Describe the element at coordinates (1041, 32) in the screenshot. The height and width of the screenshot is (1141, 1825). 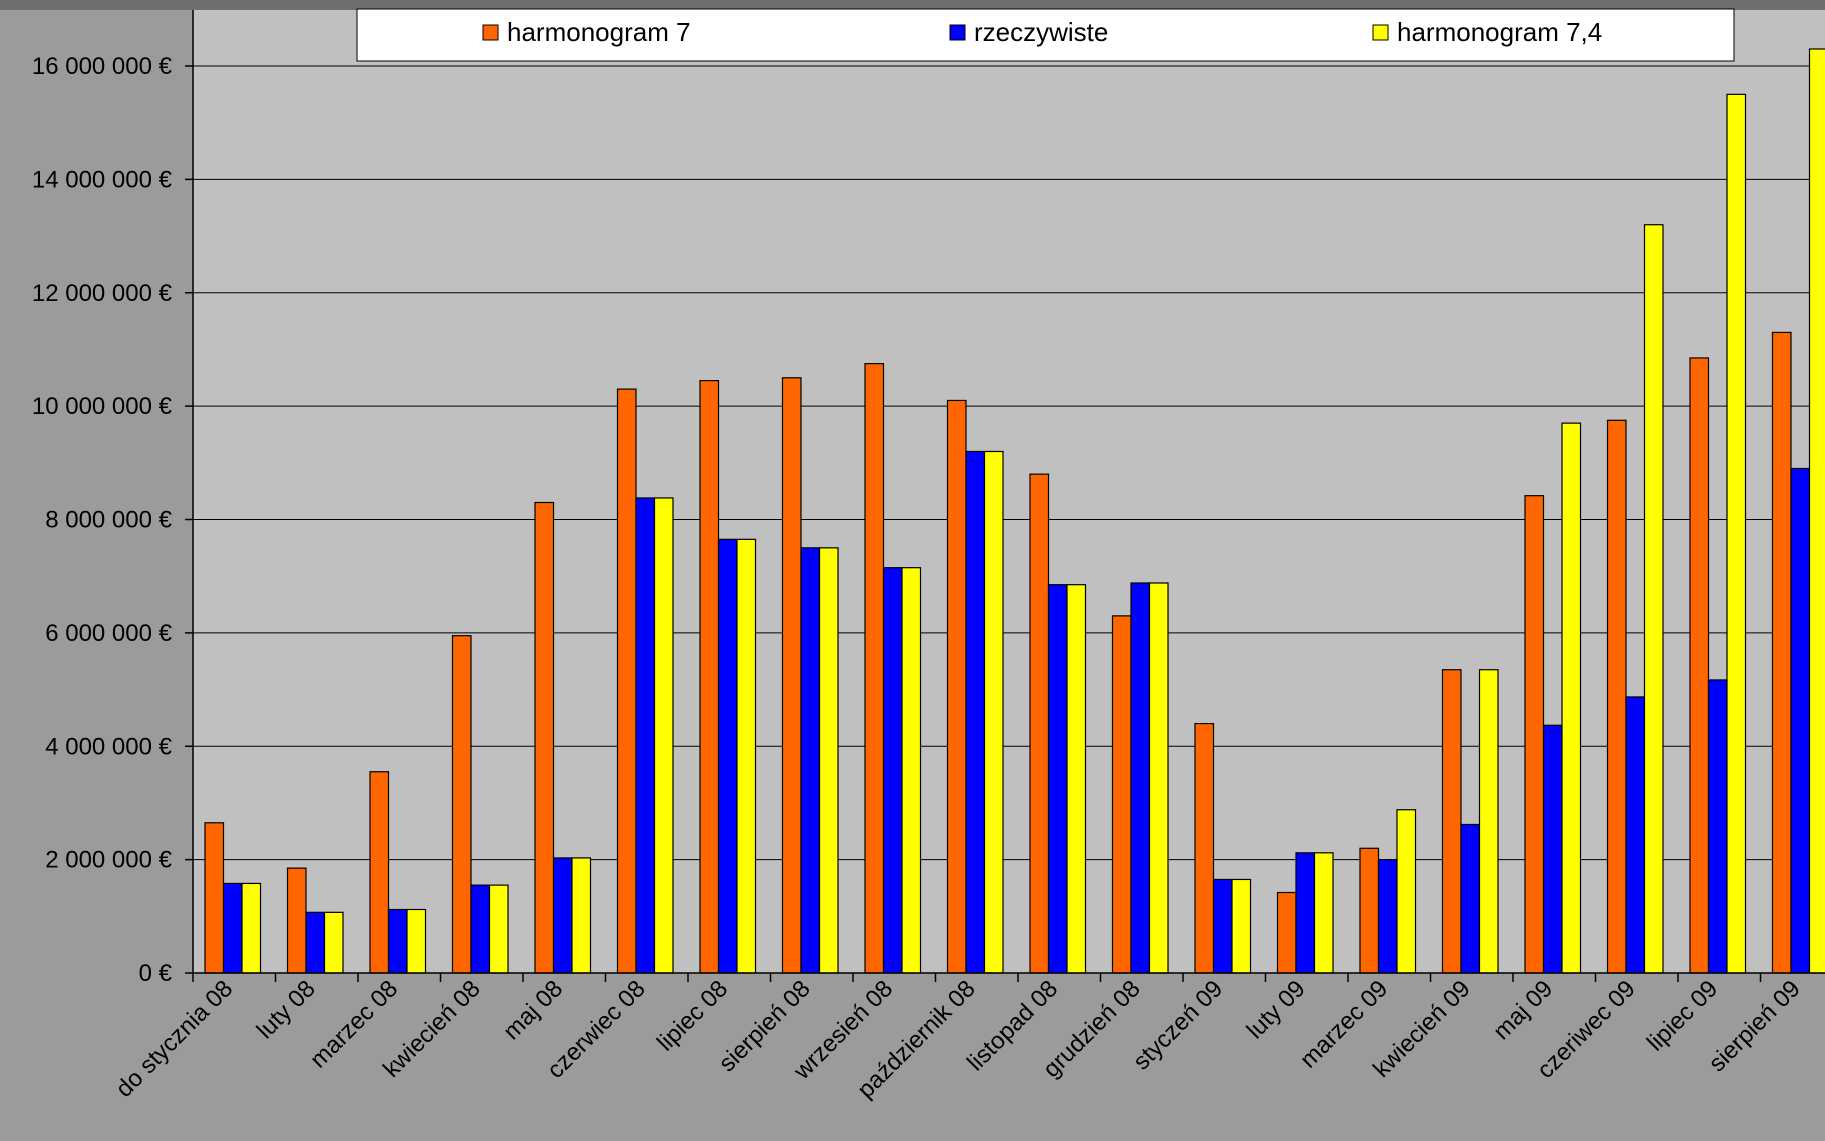
I see `legend-label: rzeczywiste` at that location.